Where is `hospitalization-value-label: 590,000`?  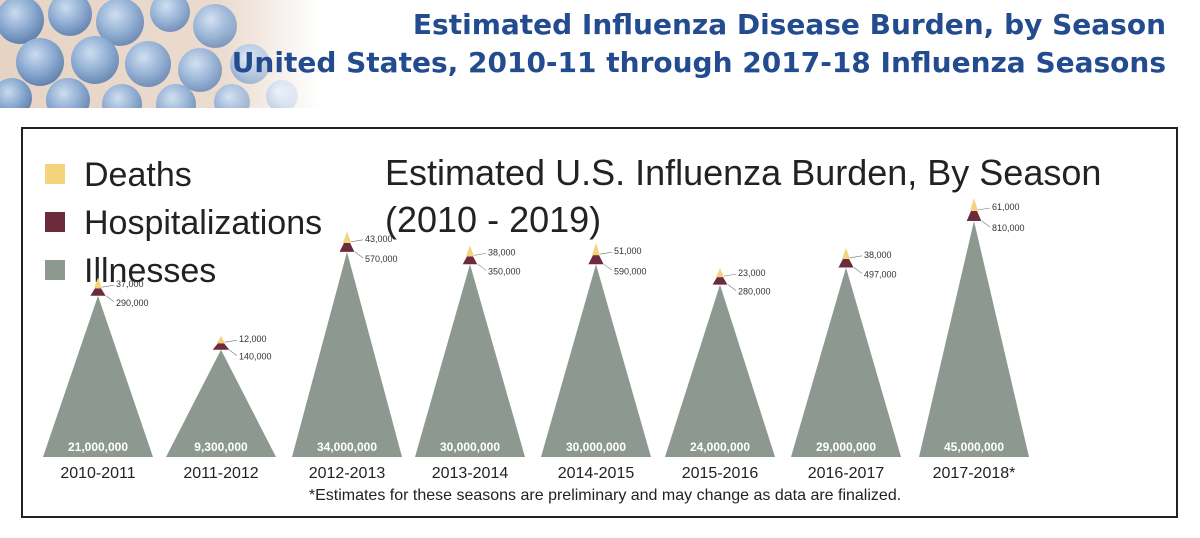
hospitalization-value-label: 590,000 is located at coordinates (630, 271).